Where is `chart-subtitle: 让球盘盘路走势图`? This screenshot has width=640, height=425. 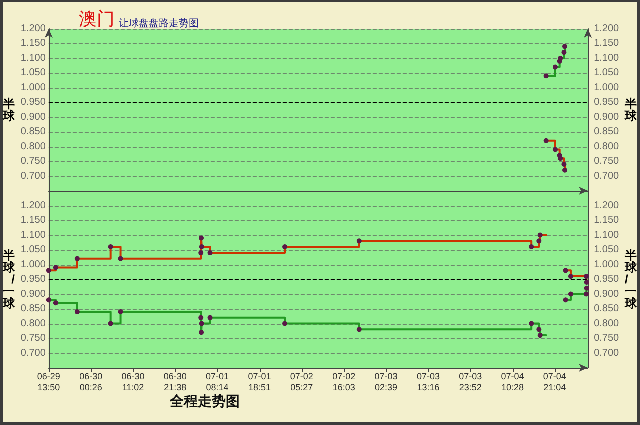 chart-subtitle: 让球盘盘路走势图 is located at coordinates (159, 24).